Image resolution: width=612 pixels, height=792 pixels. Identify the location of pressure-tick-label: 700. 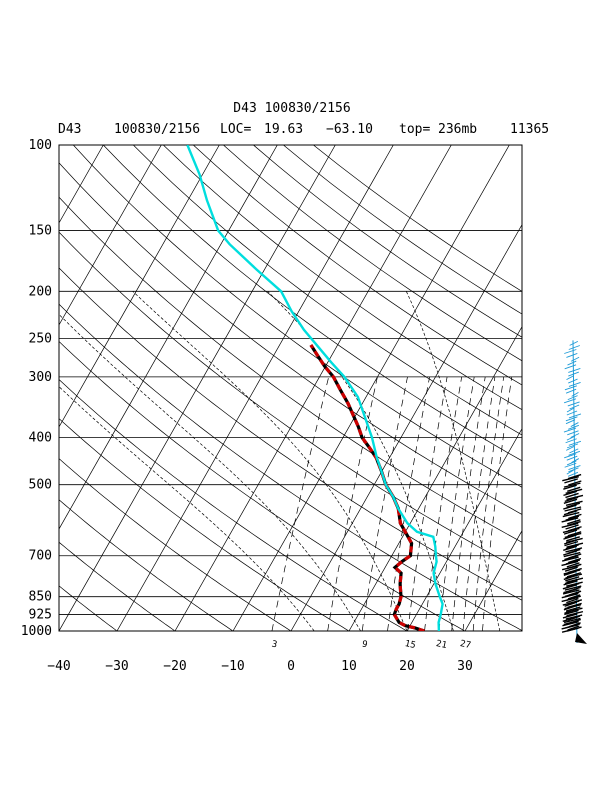
(40, 556).